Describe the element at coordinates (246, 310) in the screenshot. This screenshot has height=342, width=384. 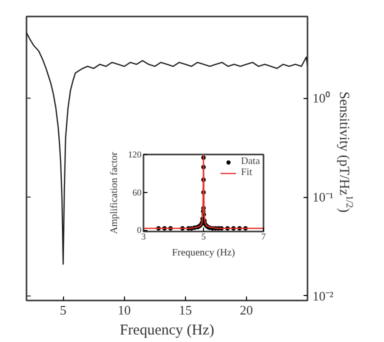
I see `x-tick-label: 20` at that location.